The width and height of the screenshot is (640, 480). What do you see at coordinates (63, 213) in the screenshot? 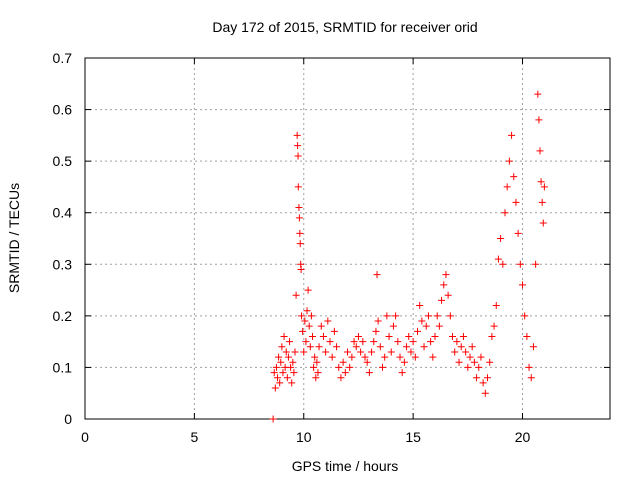
I see `y-tick-label: 0.4` at bounding box center [63, 213].